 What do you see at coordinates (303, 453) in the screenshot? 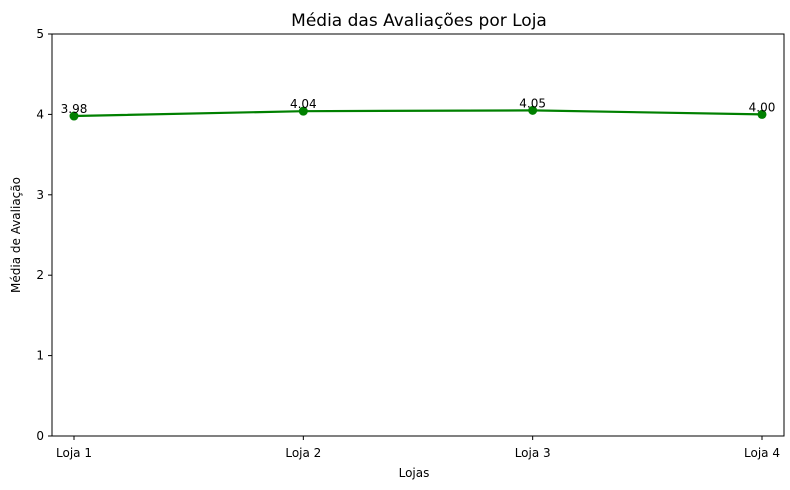
I see `x-tick-label: Loja 2` at bounding box center [303, 453].